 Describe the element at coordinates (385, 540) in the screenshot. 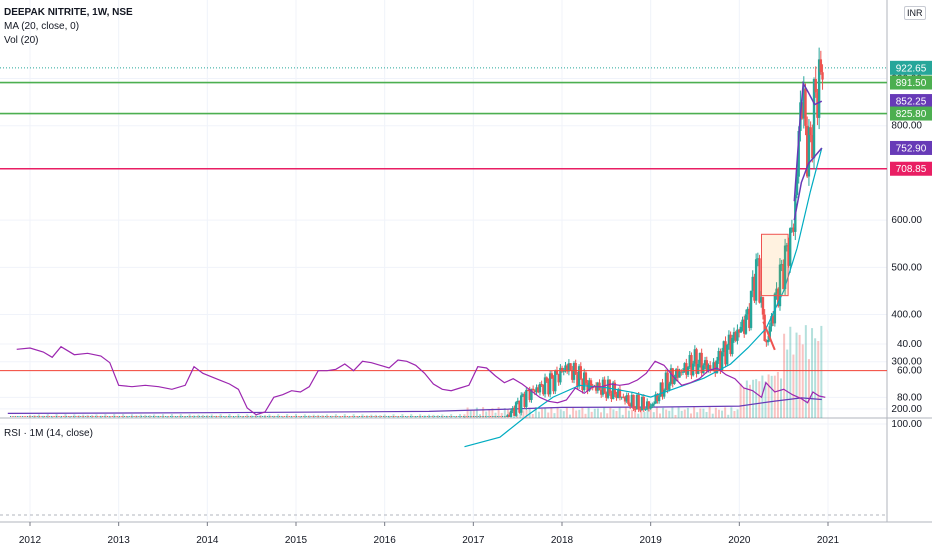

I see `time-tick-label: 2016` at that location.